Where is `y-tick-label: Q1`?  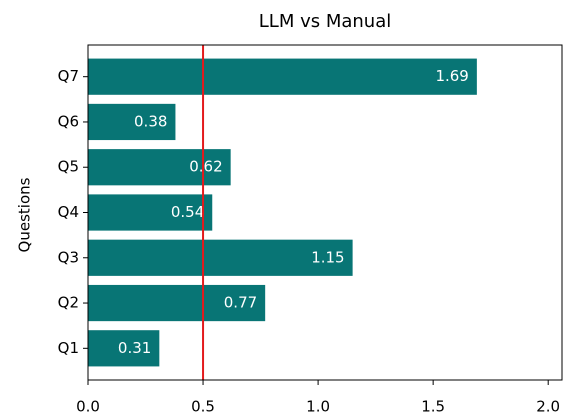 y-tick-label: Q1 is located at coordinates (68, 348).